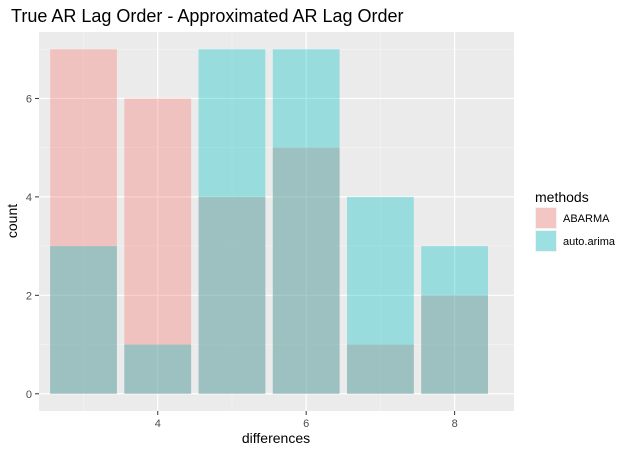 The width and height of the screenshot is (635, 450). I want to click on legend-label: ABARMA, so click(586, 219).